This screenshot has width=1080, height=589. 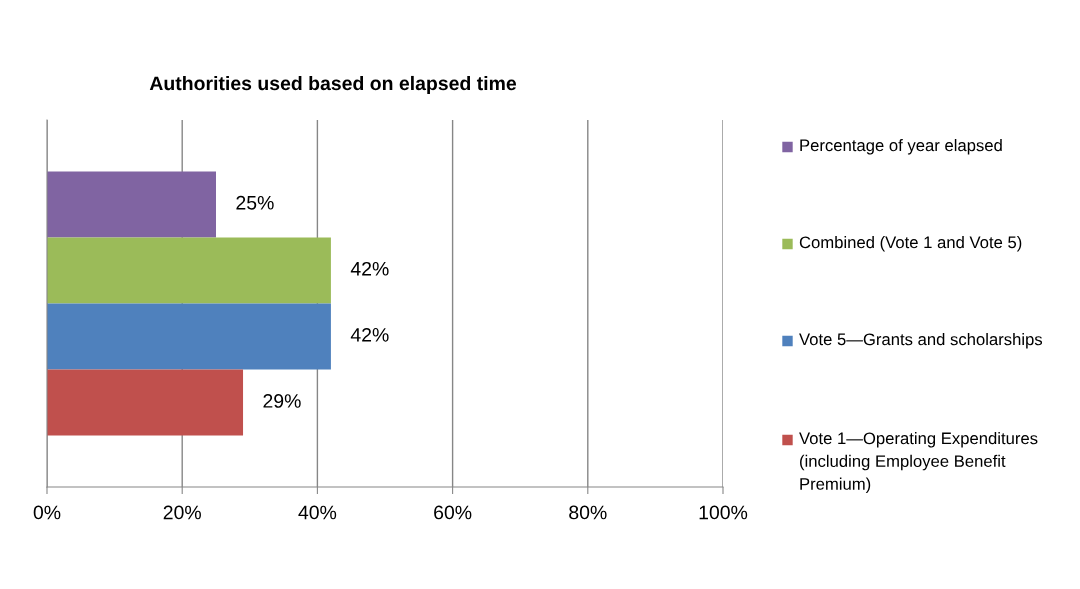 I want to click on x-tick-label: 0%, so click(x=47, y=512).